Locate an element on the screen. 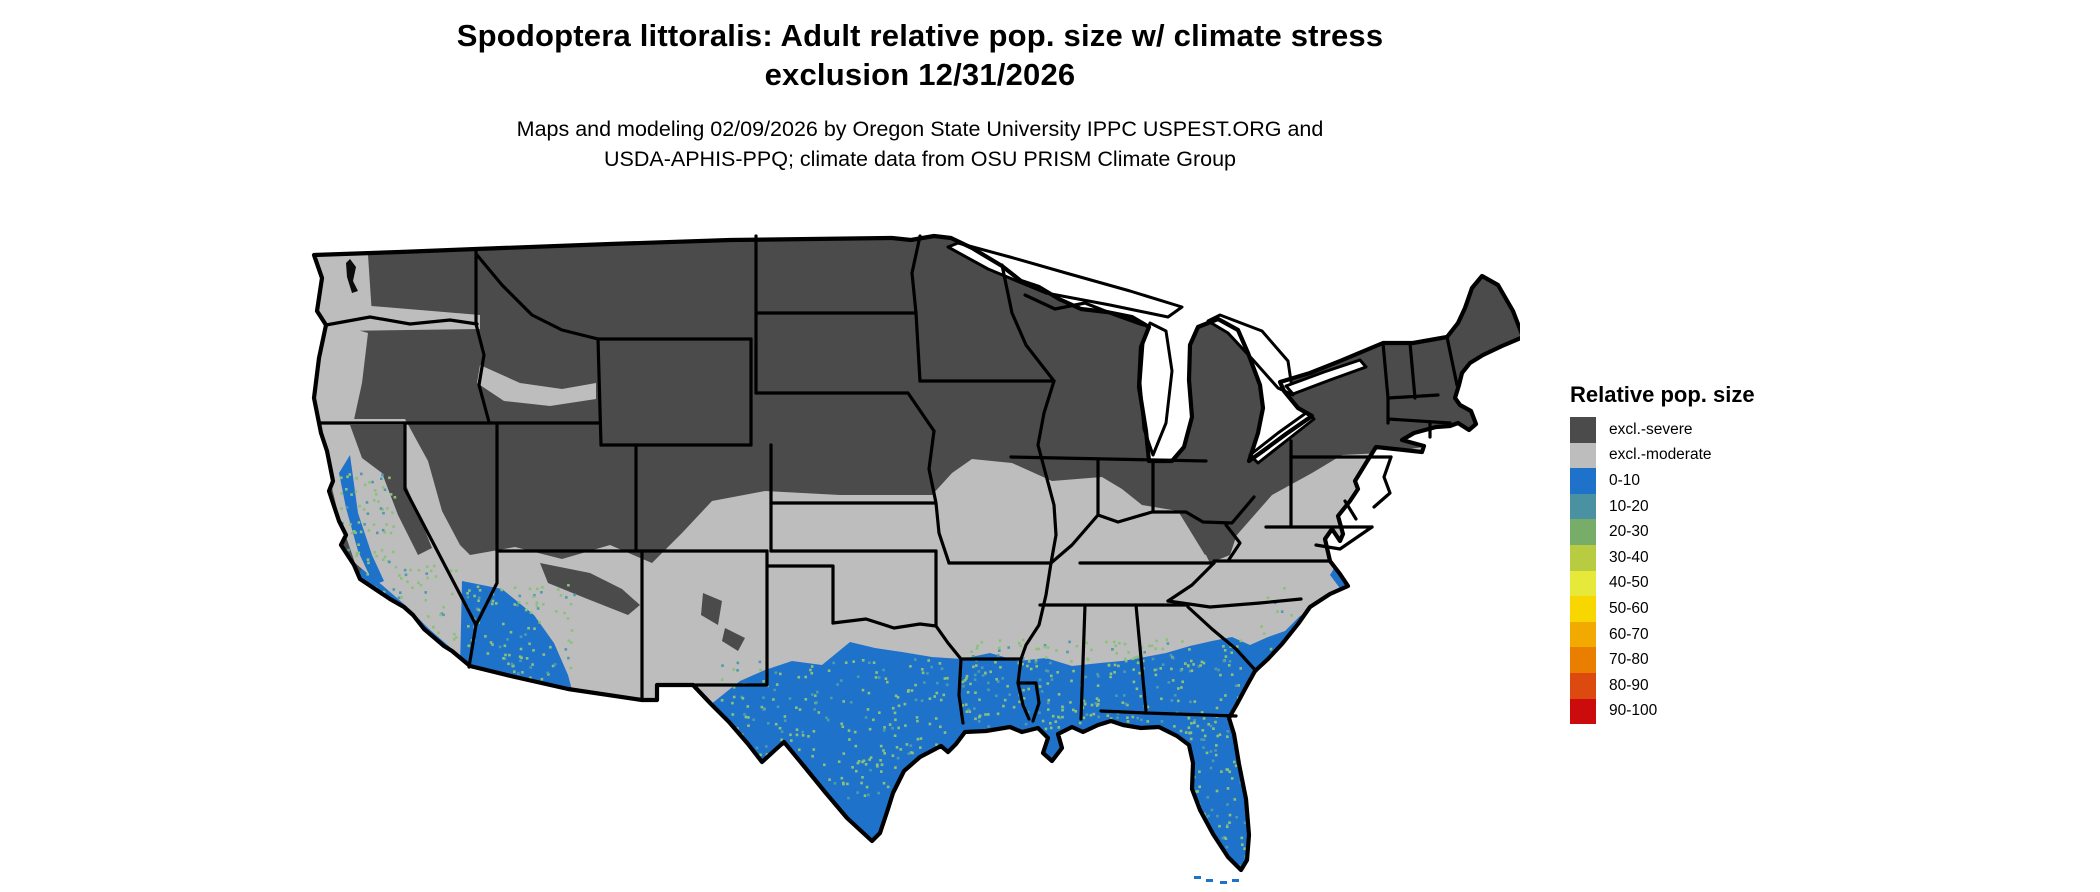  legend-label: 40-50 is located at coordinates (1629, 583).